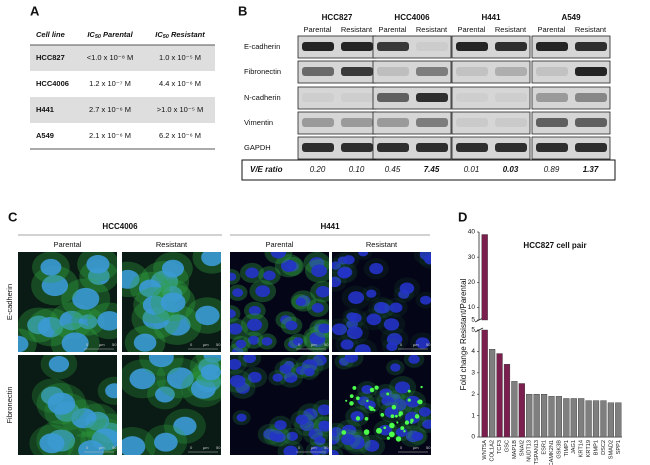 Image resolution: width=650 pixels, height=465 pixels. Describe the element at coordinates (559, 449) in the screenshot. I see `x-tick-label: GSK3B` at that location.